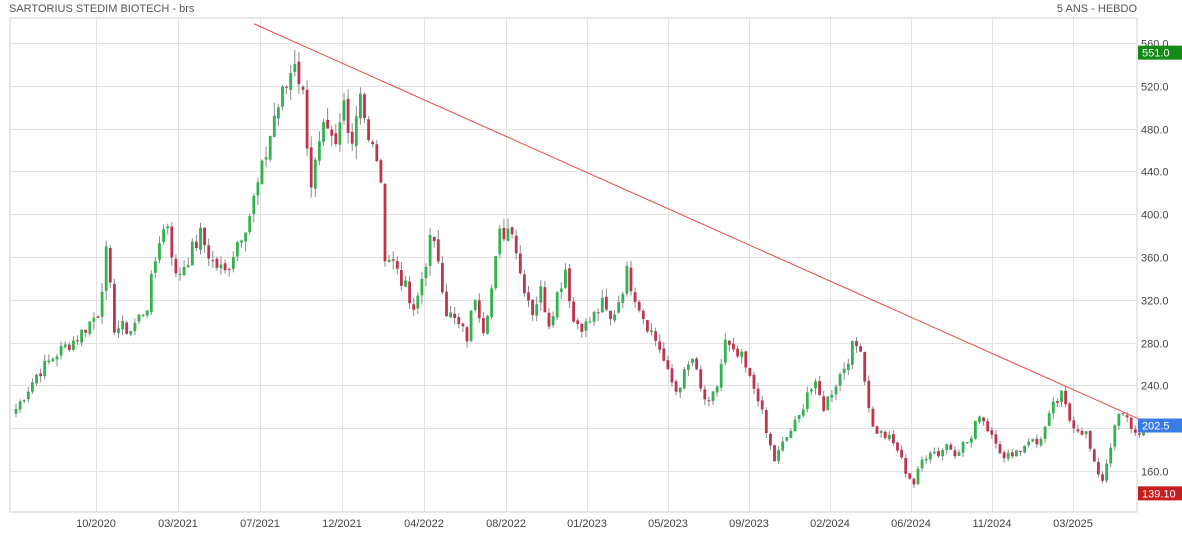  What do you see at coordinates (1160, 52) in the screenshot?
I see `price-badge: 551.0` at bounding box center [1160, 52].